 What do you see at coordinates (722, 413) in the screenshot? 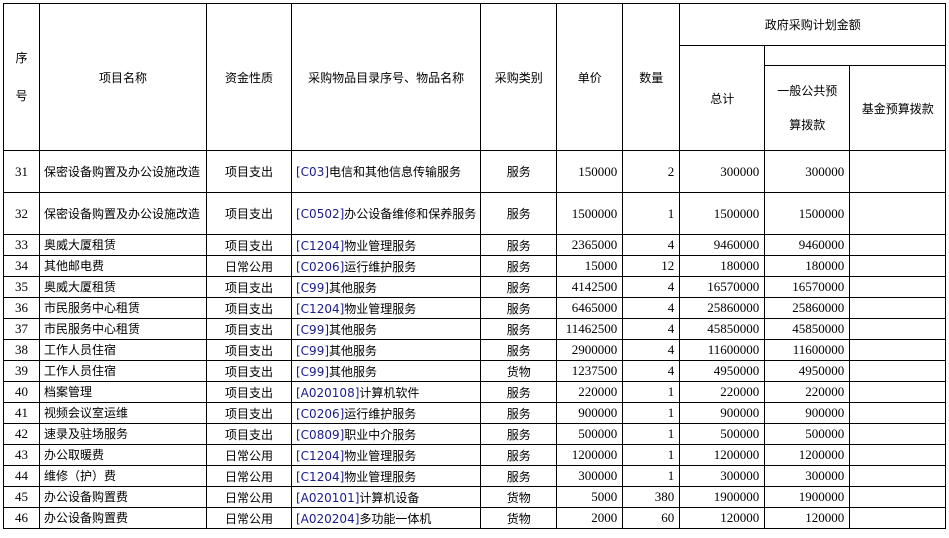
I see `total-cell: 900000` at bounding box center [722, 413].